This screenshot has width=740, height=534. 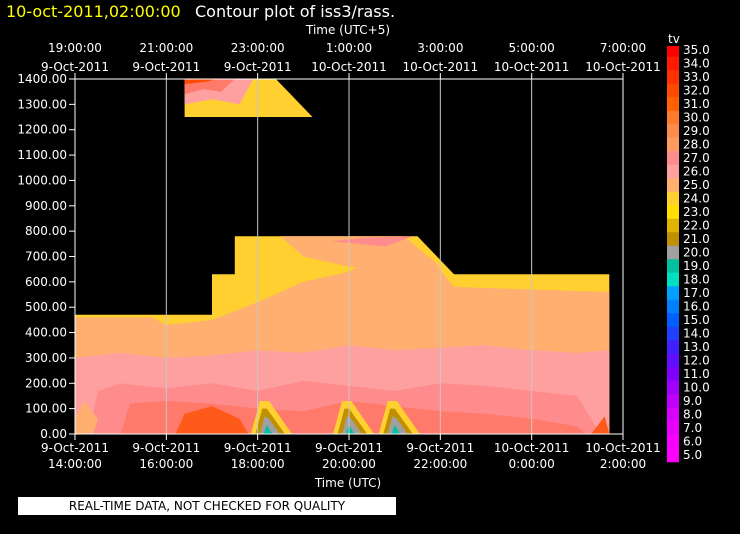 What do you see at coordinates (692, 401) in the screenshot?
I see `colorbar-value-26: 9.0` at bounding box center [692, 401].